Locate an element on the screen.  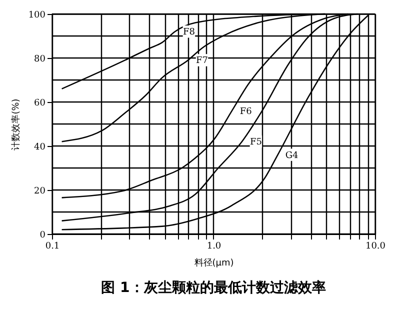
y-tick-label: 60 is located at coordinates (40, 103).